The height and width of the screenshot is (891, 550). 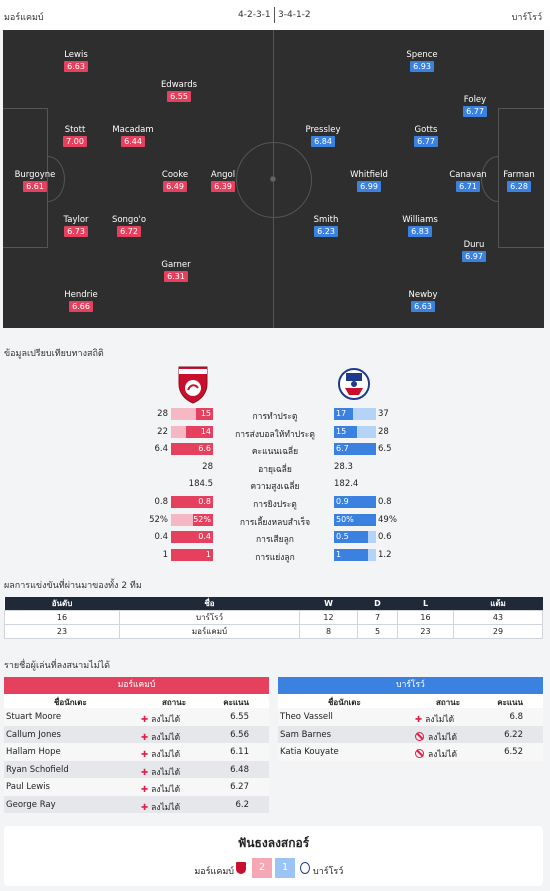 I want to click on list-item: Stuart Moore ✚ ลงไม่ได้ 6.55, so click(x=136, y=717).